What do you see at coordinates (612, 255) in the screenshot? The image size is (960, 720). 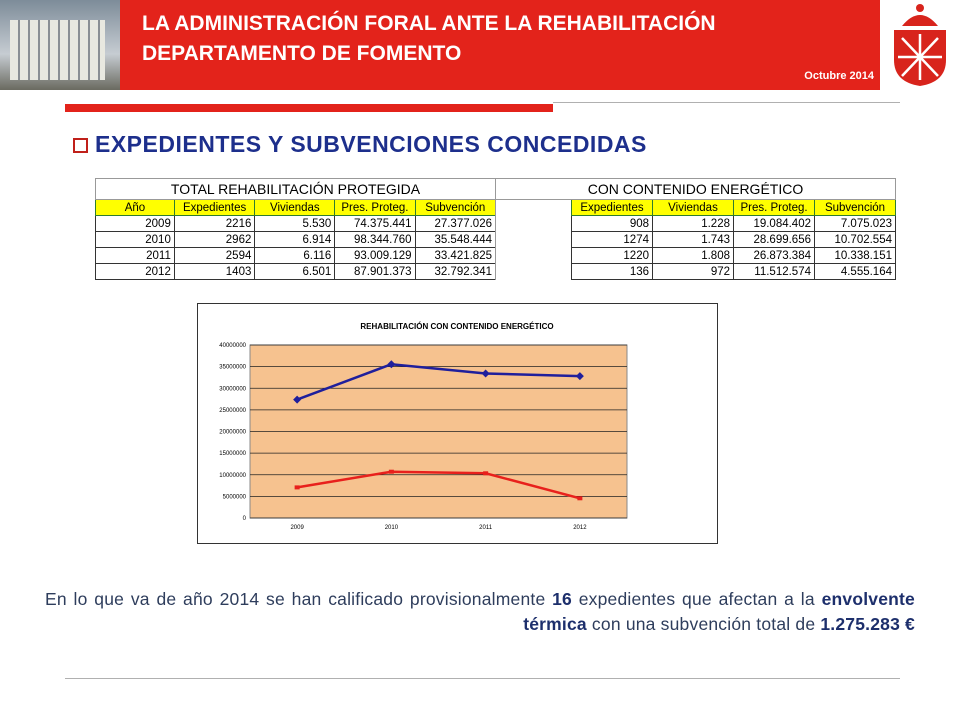 I see `cell: 1220` at bounding box center [612, 255].